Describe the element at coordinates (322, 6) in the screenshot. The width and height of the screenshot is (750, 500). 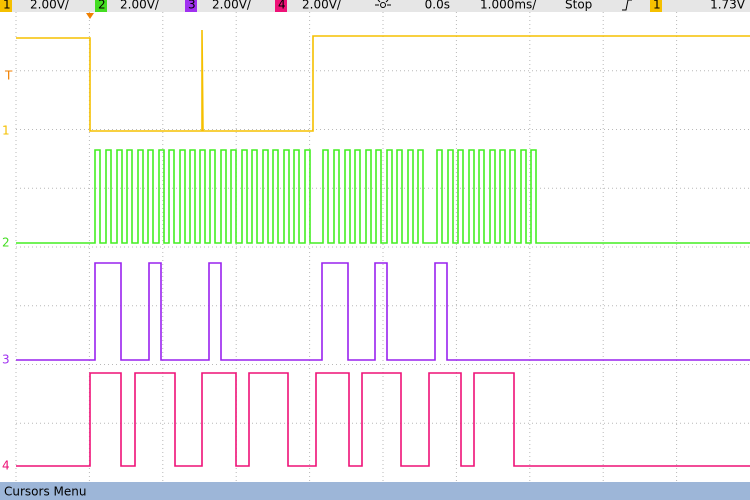
I see `ch4-scale: 2.00V/` at that location.